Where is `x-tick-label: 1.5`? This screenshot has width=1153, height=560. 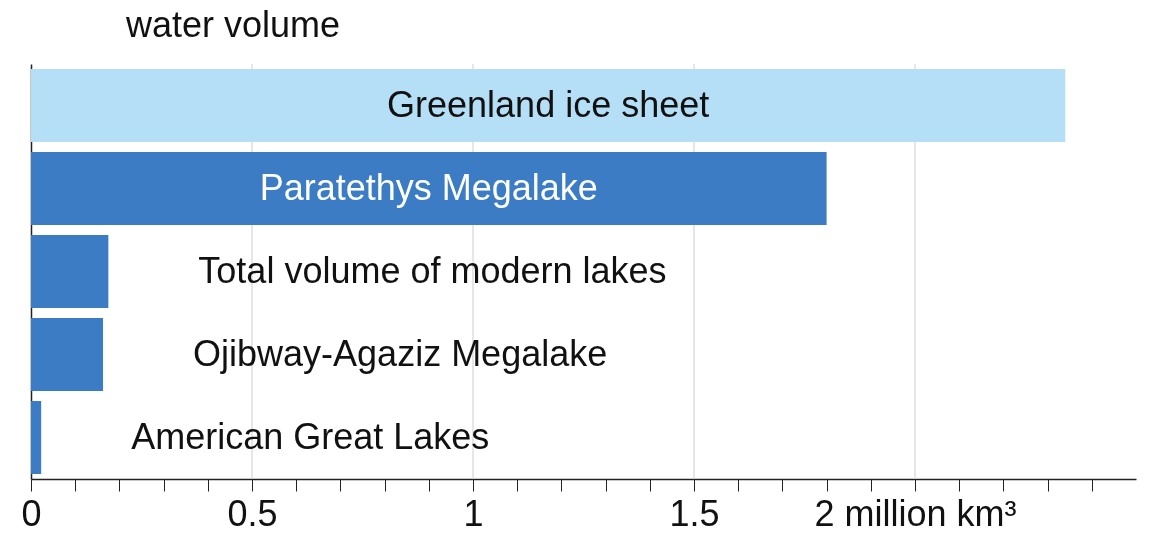
x-tick-label: 1.5 is located at coordinates (694, 513).